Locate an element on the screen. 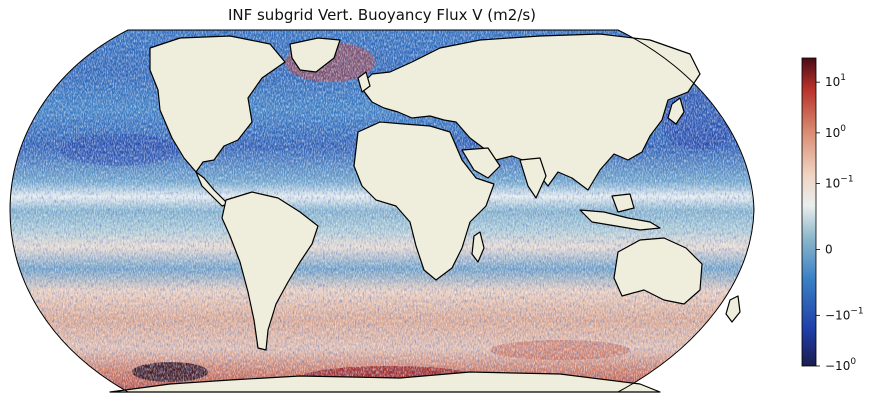 This screenshot has width=880, height=402. colorbar-tick-label: −10−1 is located at coordinates (844, 314).